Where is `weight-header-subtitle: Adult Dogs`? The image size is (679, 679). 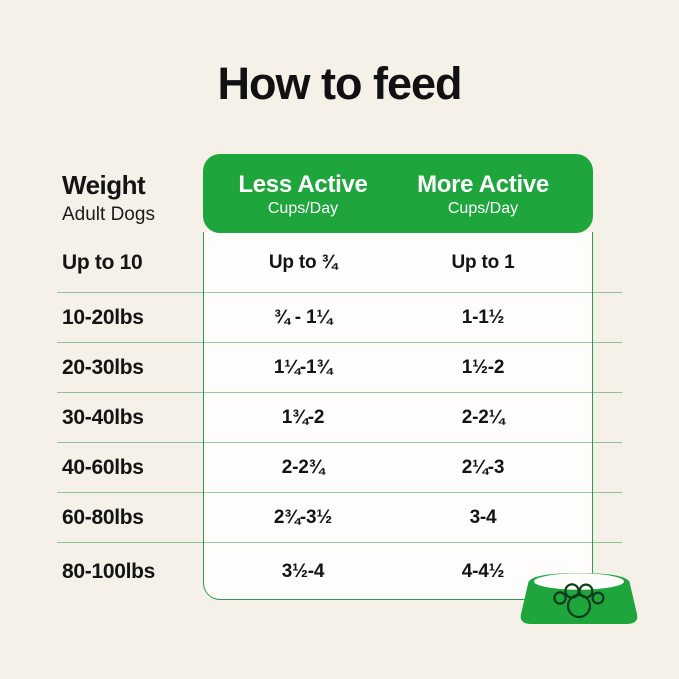
weight-header-subtitle: Adult Dogs is located at coordinates (108, 214).